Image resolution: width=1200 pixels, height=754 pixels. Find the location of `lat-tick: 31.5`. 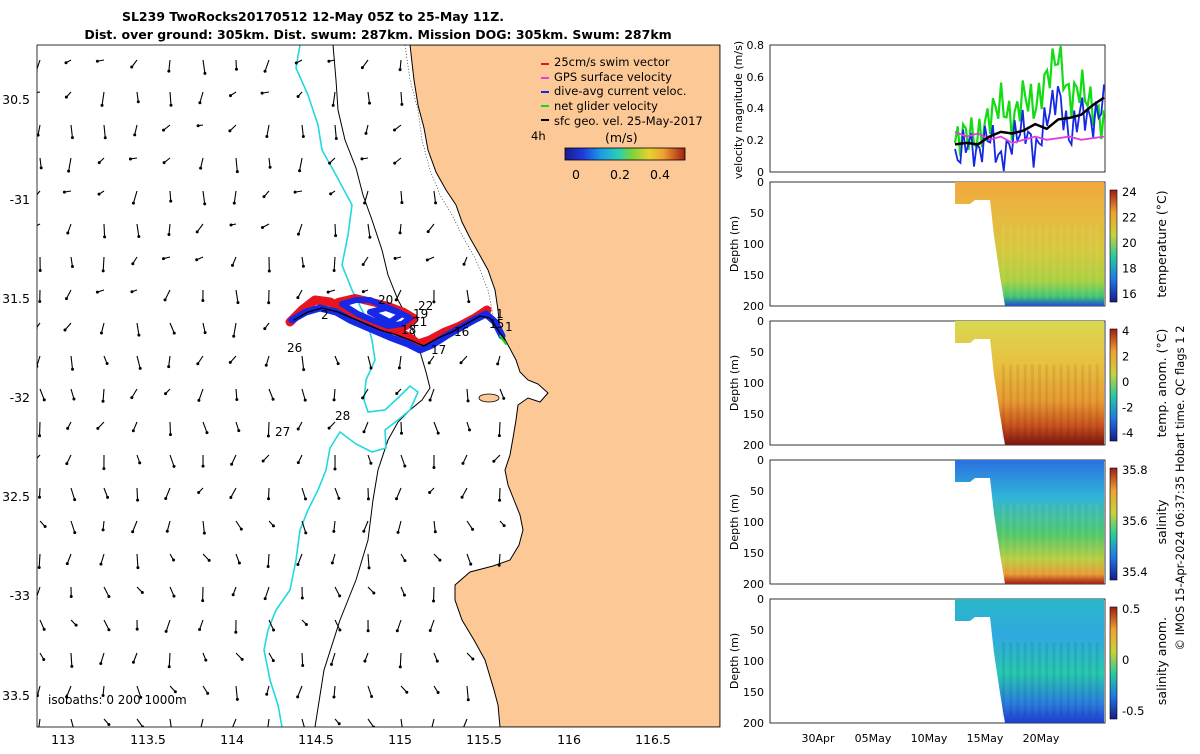

lat-tick: 31.5 is located at coordinates (16, 298).